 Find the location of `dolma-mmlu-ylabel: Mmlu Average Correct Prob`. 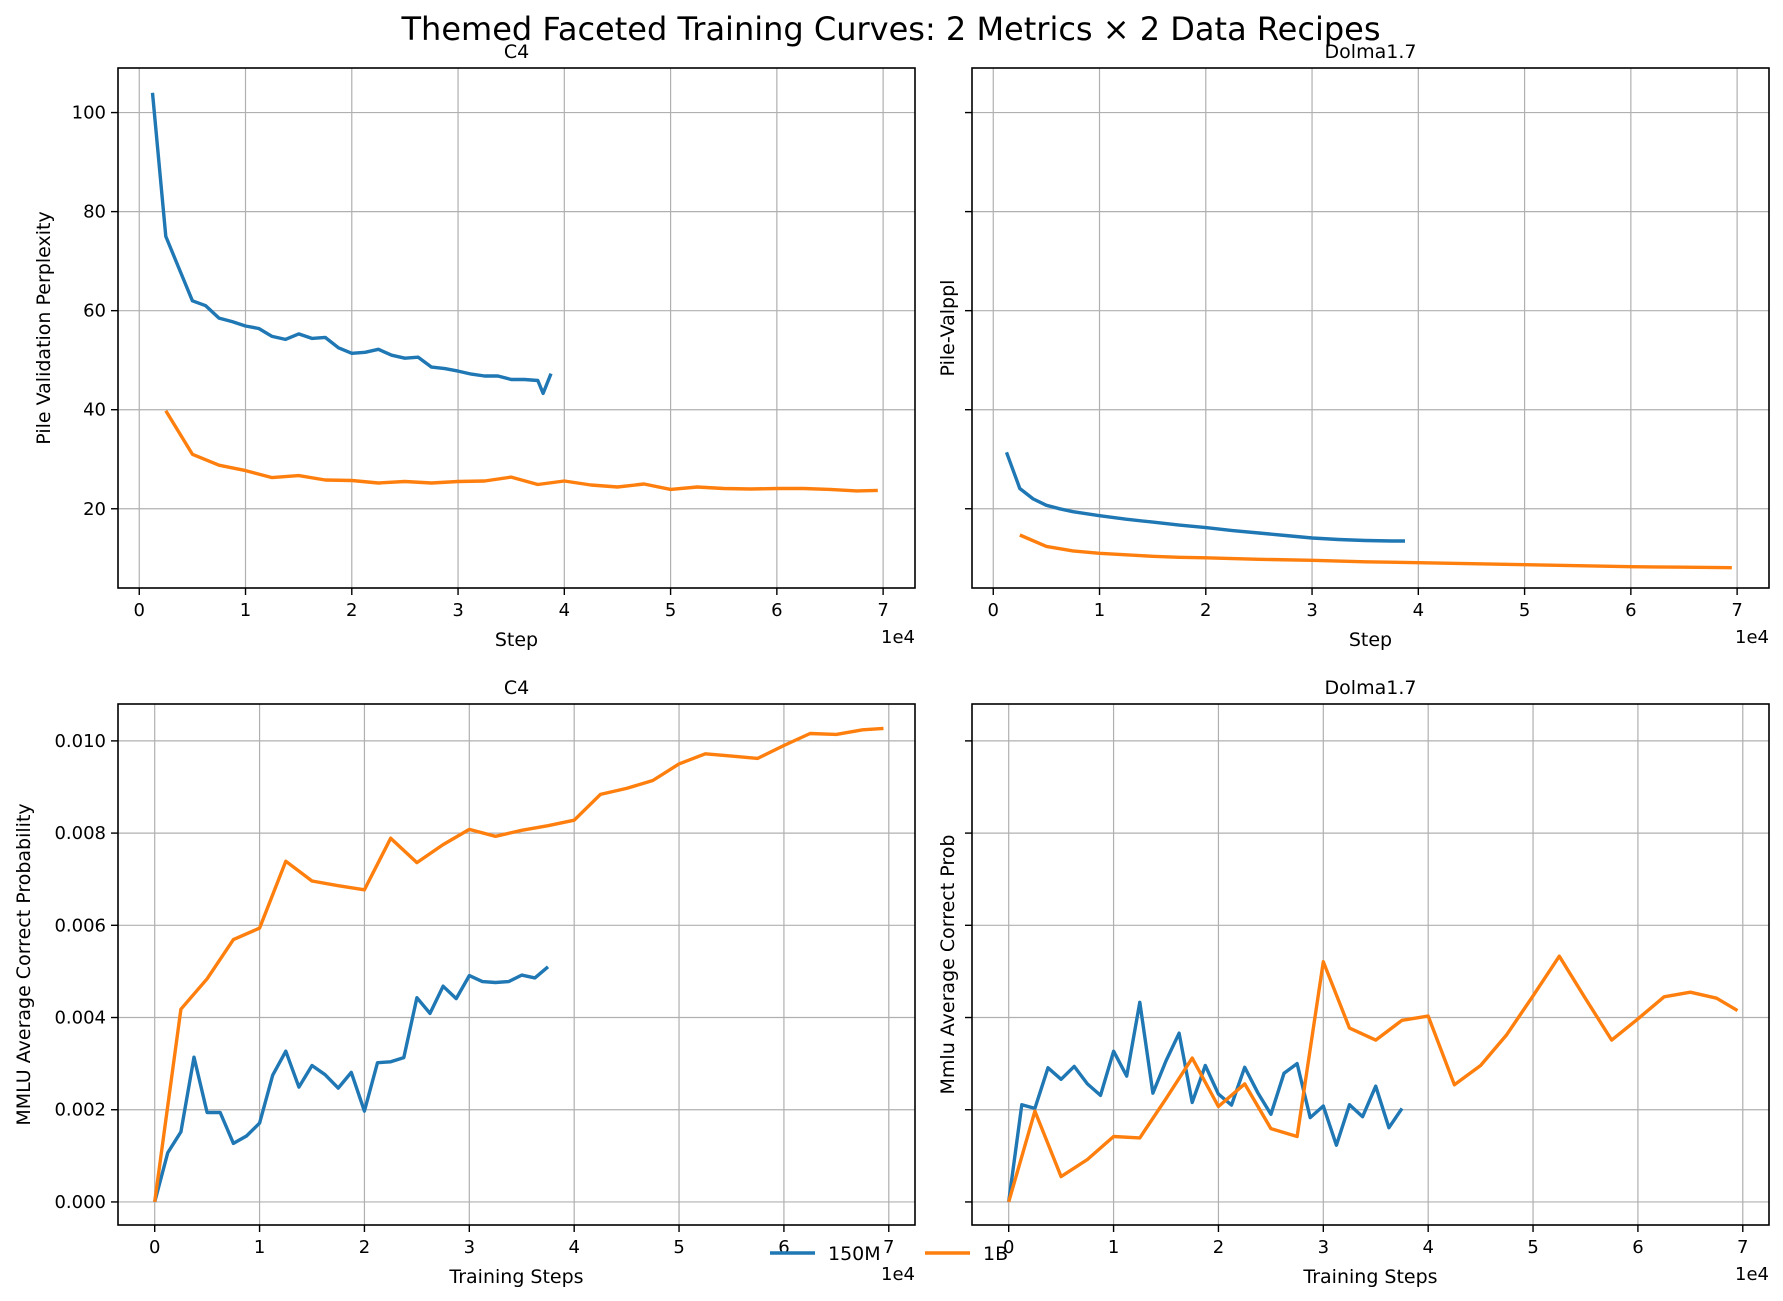

dolma-mmlu-ylabel: Mmlu Average Correct Prob is located at coordinates (948, 965).